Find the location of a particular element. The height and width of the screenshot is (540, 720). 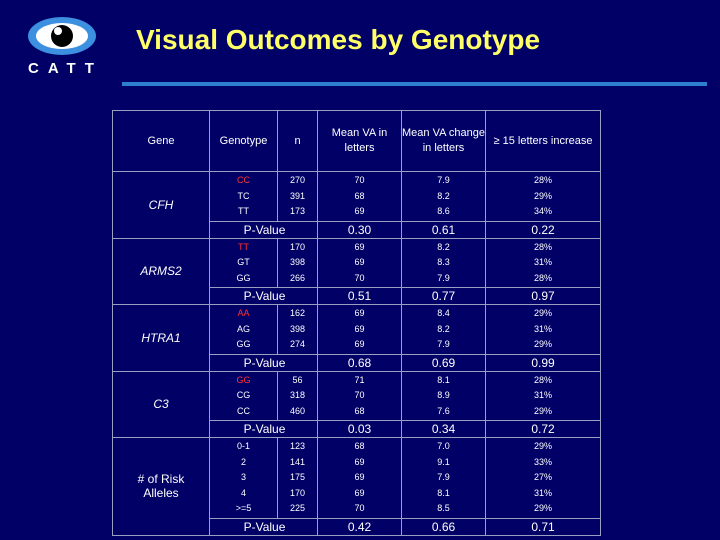

table-cell: 34% is located at coordinates (542, 211).